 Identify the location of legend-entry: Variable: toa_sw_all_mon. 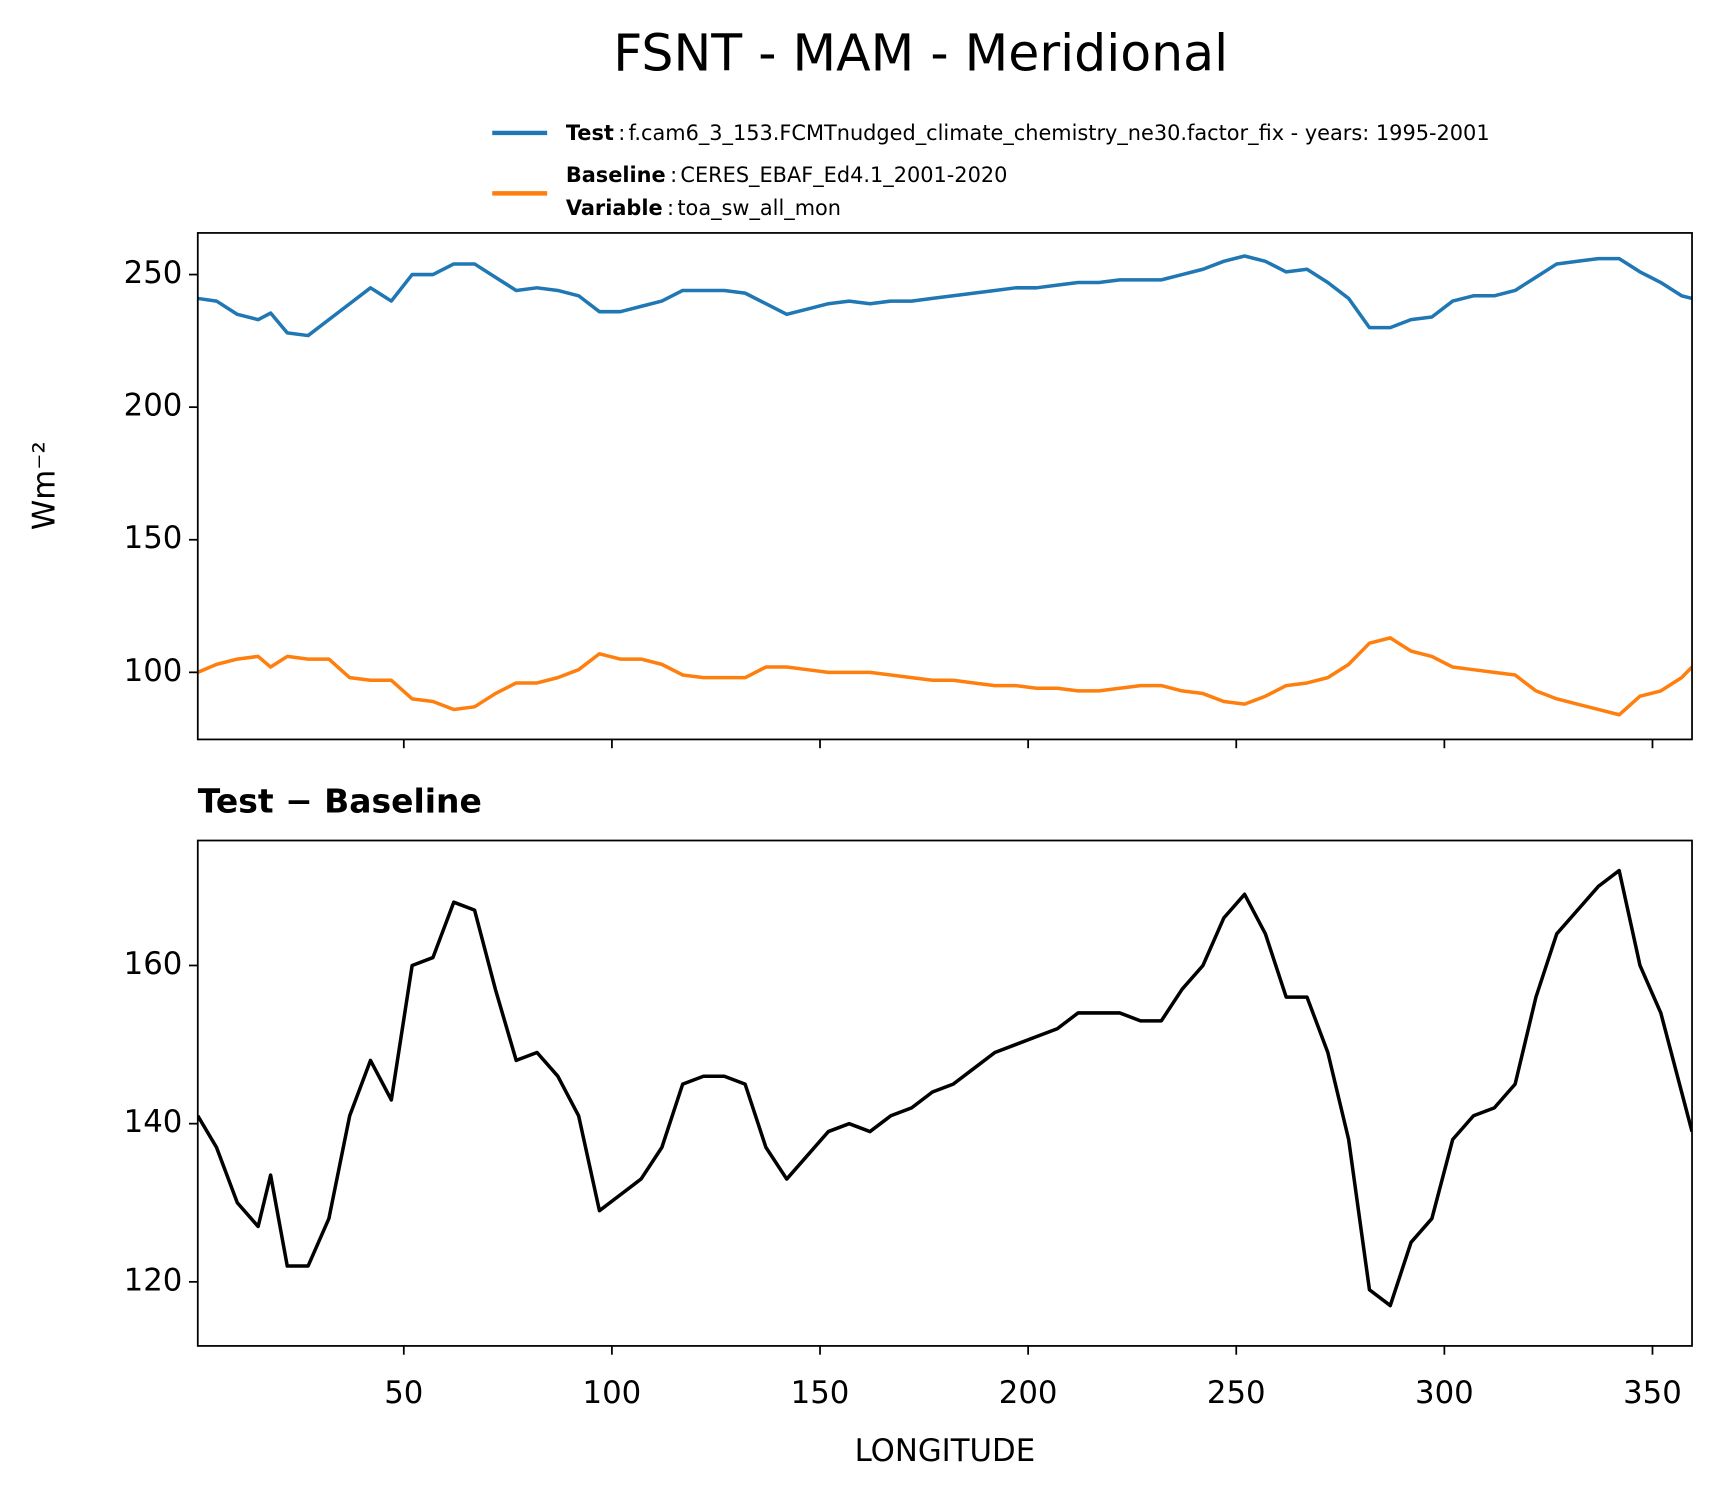
(703, 208).